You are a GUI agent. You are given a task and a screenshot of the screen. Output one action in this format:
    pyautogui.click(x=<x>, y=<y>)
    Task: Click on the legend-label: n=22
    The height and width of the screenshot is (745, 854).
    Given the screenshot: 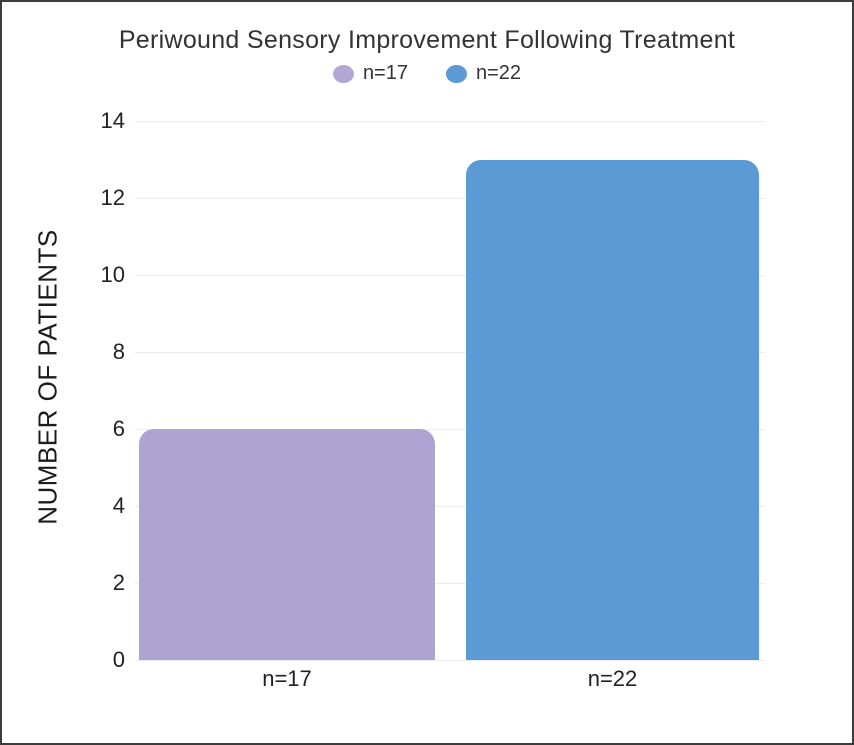 What is the action you would take?
    pyautogui.click(x=499, y=73)
    